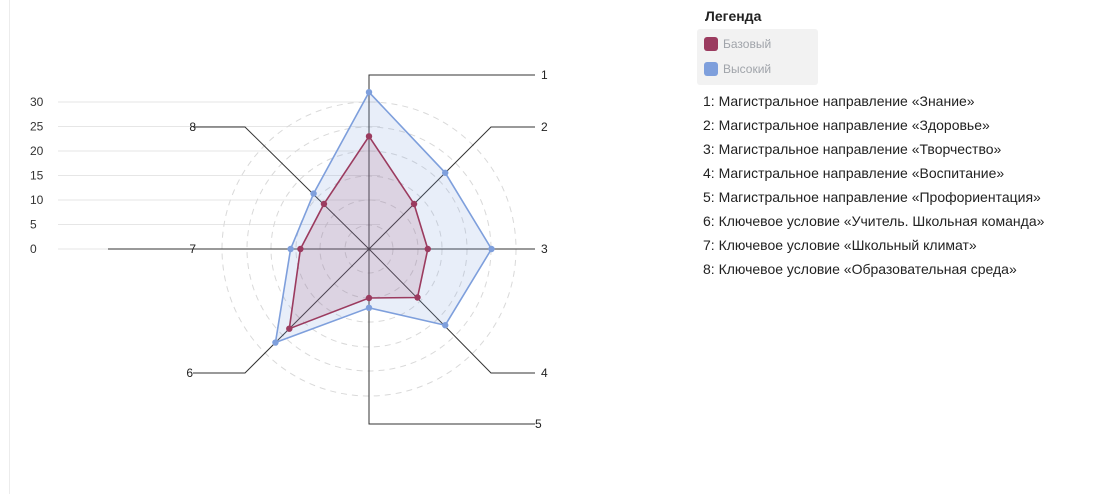 This screenshot has height=494, width=1108. I want to click on legend-label-base: Базовый, so click(747, 44).